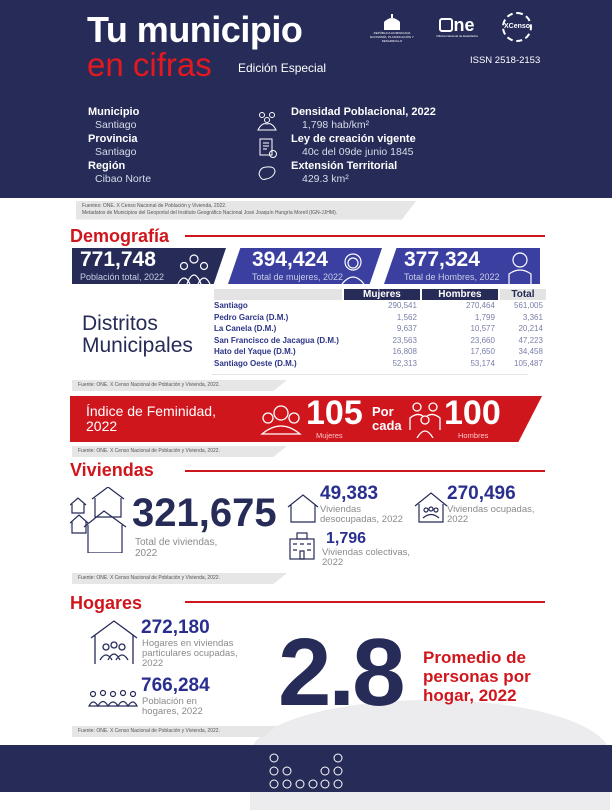  Describe the element at coordinates (457, 26) in the screenshot. I see `one-logo: ne Oficina Nacional de Estadística` at that location.